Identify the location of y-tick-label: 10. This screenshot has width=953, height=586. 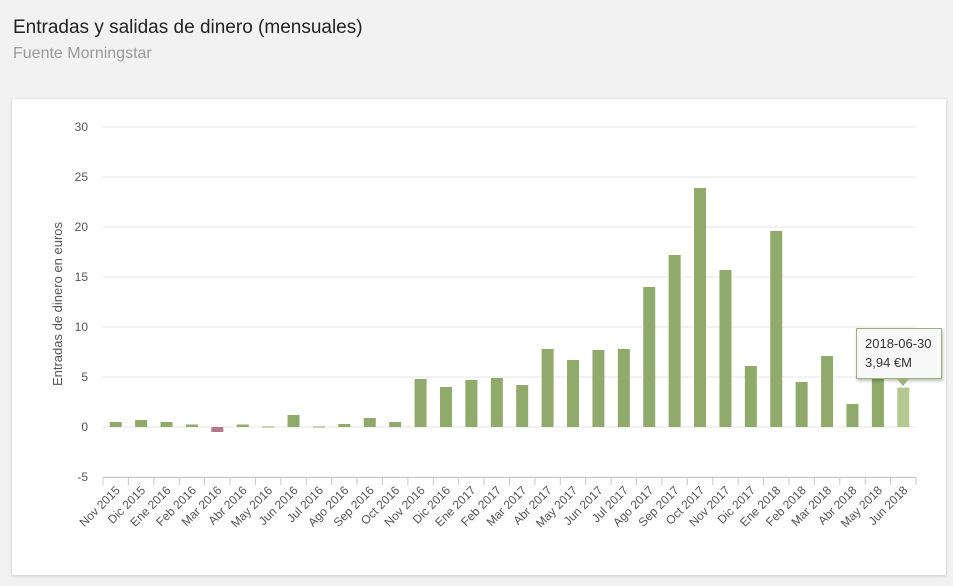
(82, 327).